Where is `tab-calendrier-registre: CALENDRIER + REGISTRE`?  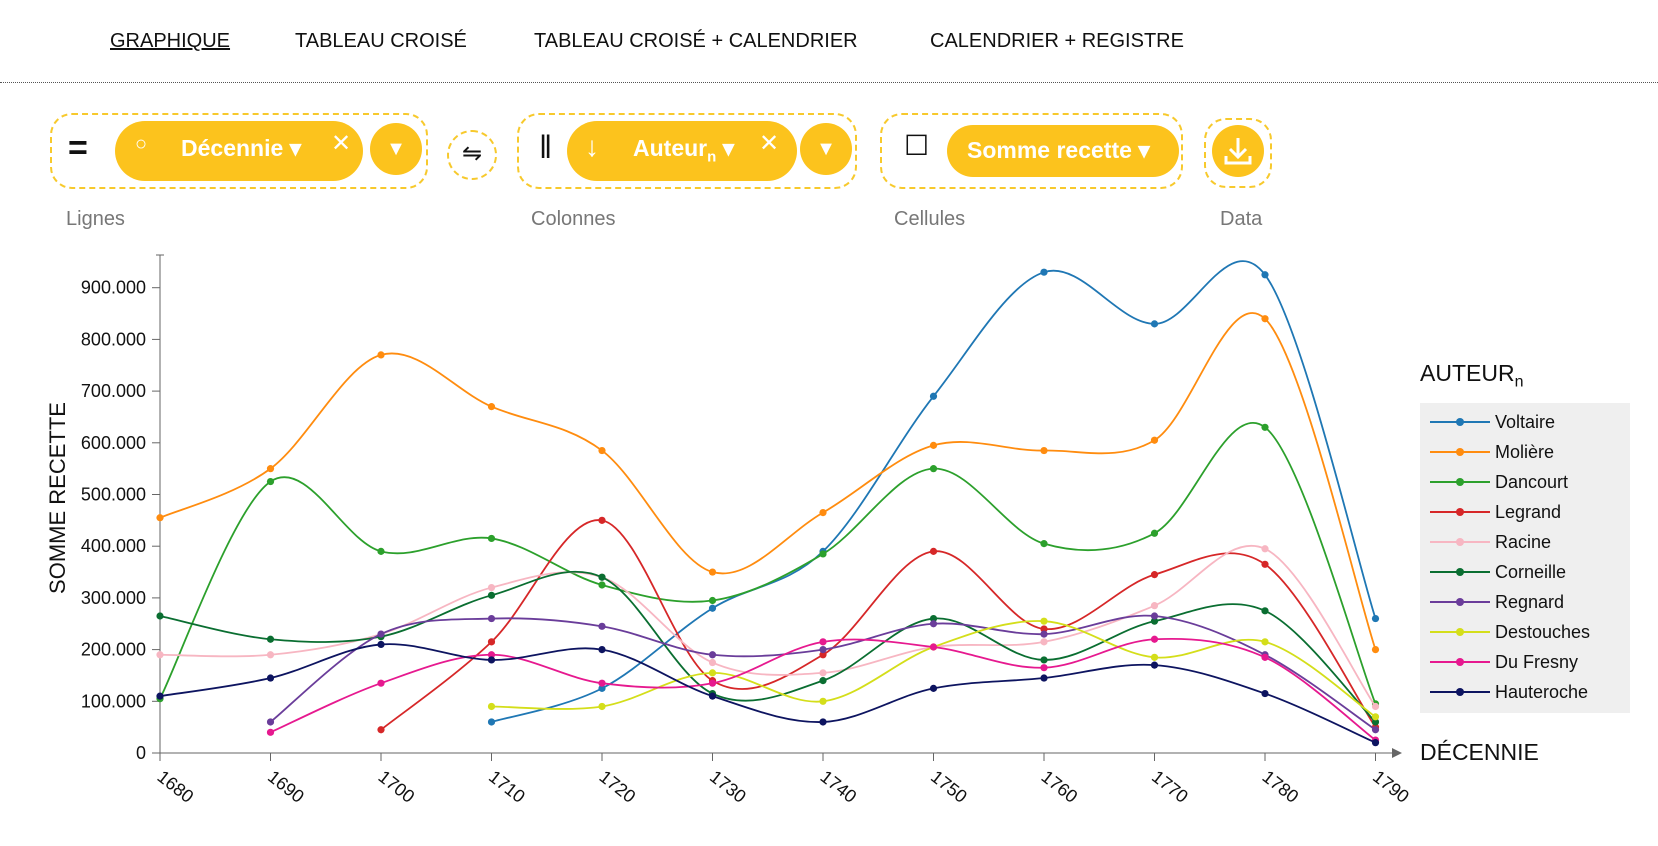 tab-calendrier-registre: CALENDRIER + REGISTRE is located at coordinates (1057, 41).